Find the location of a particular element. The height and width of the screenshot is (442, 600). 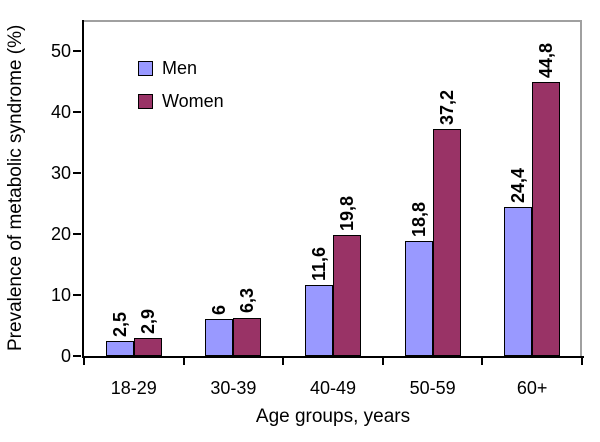

x-category-label: 30-39 is located at coordinates (233, 388).